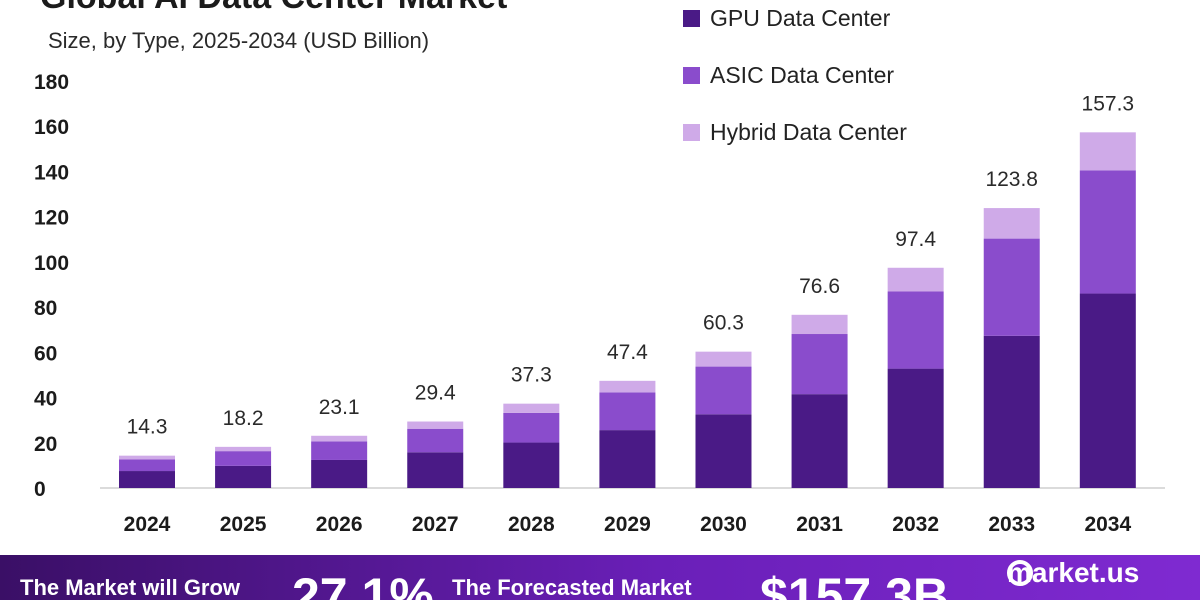 Image resolution: width=1200 pixels, height=600 pixels. What do you see at coordinates (723, 524) in the screenshot?
I see `x-tick-label: 2030` at bounding box center [723, 524].